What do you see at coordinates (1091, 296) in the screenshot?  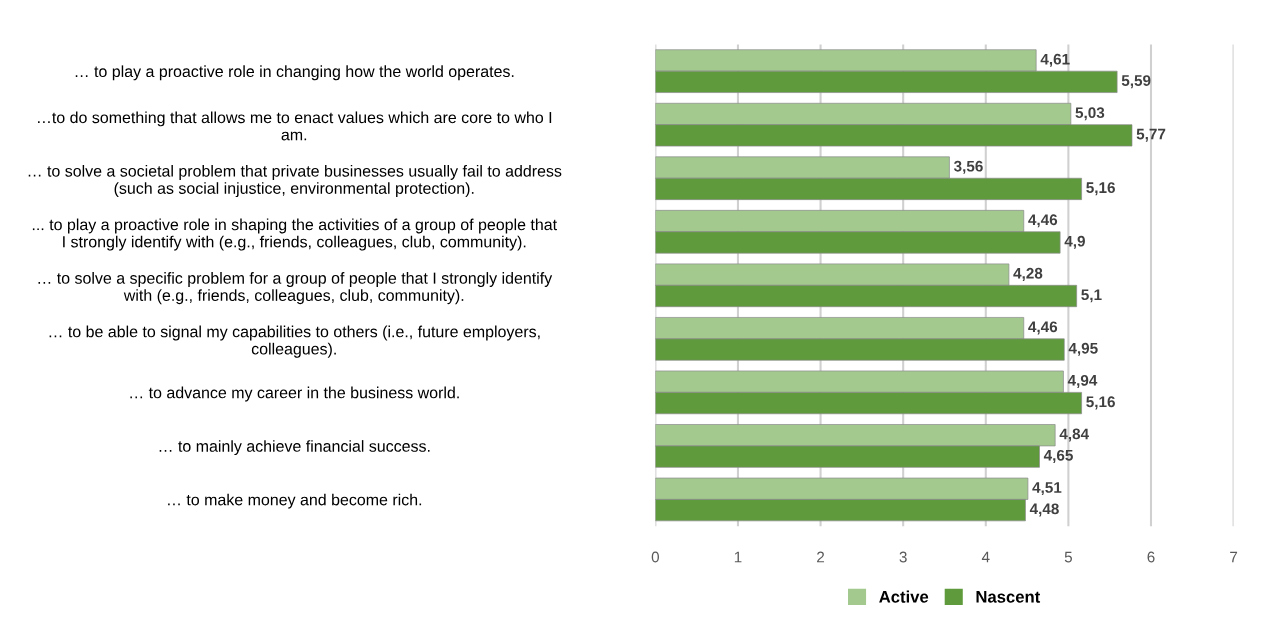 I see `data-label: 5,1` at bounding box center [1091, 296].